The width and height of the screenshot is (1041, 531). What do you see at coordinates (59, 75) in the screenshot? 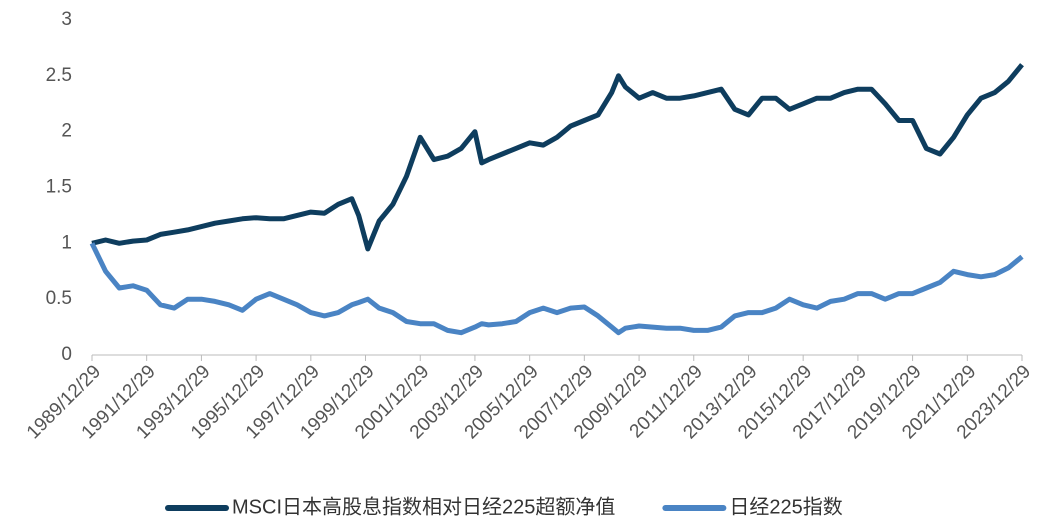
I see `y-tick-label: 2.5` at bounding box center [59, 75].